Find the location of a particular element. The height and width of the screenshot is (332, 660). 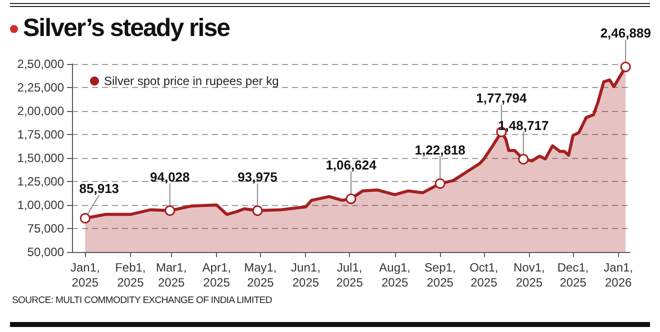

source-note: SOURCE: MULTI COMMODITY EXCHANGE OF INDIA LIMITED is located at coordinates (142, 300).